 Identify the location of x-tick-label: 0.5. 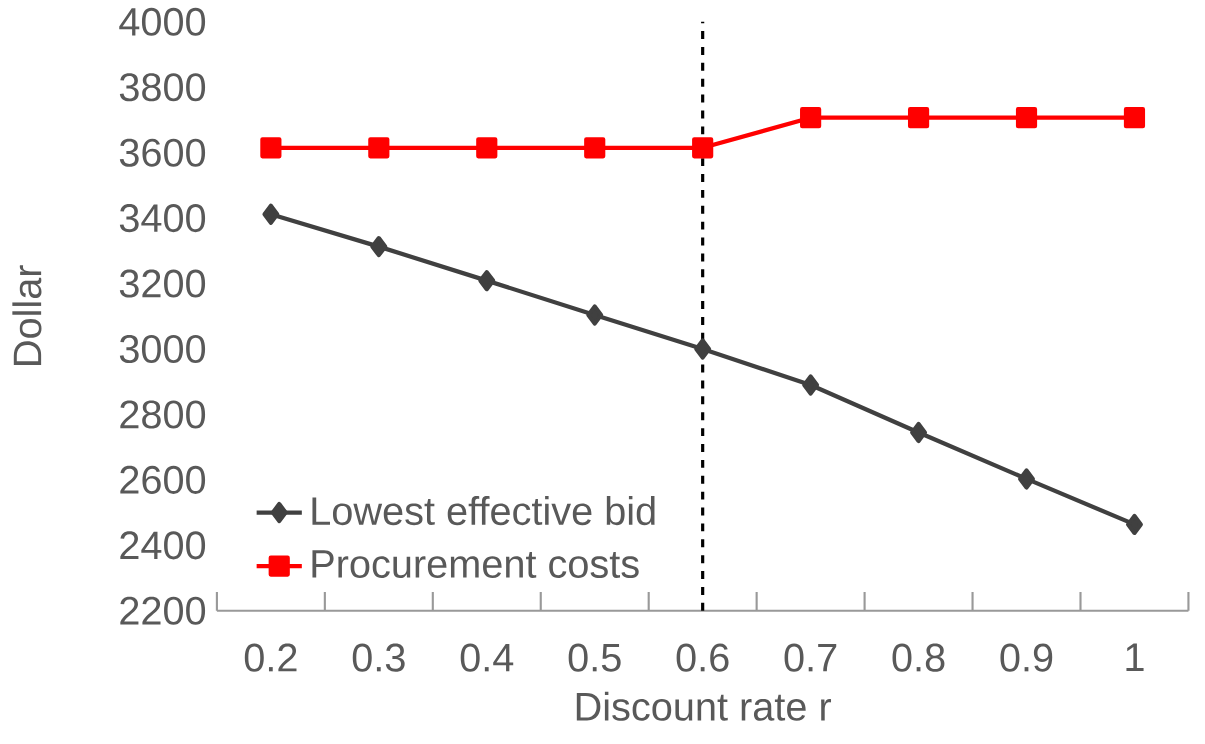
(594, 657).